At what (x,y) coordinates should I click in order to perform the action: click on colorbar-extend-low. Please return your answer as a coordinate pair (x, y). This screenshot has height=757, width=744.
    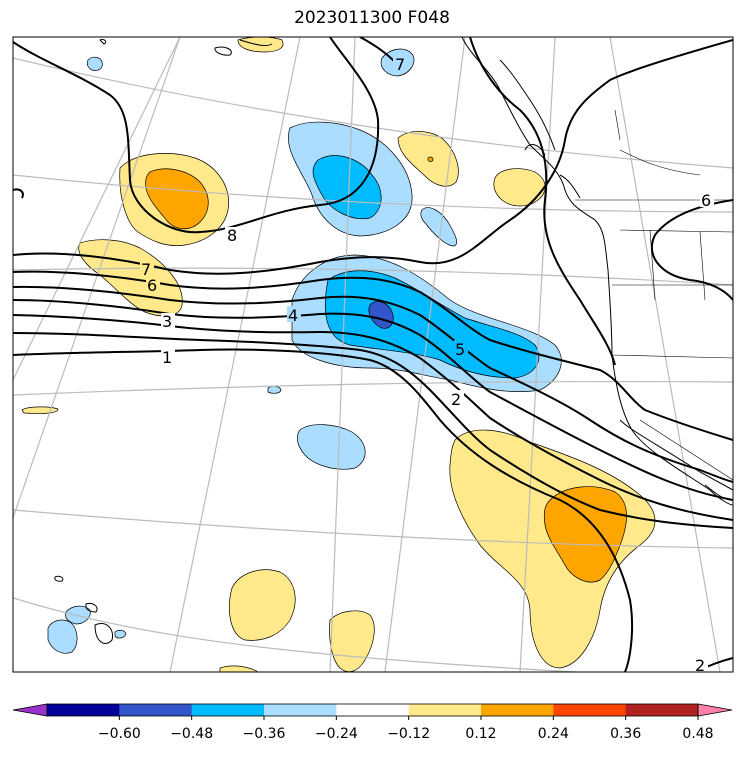
    Looking at the image, I should click on (30, 710).